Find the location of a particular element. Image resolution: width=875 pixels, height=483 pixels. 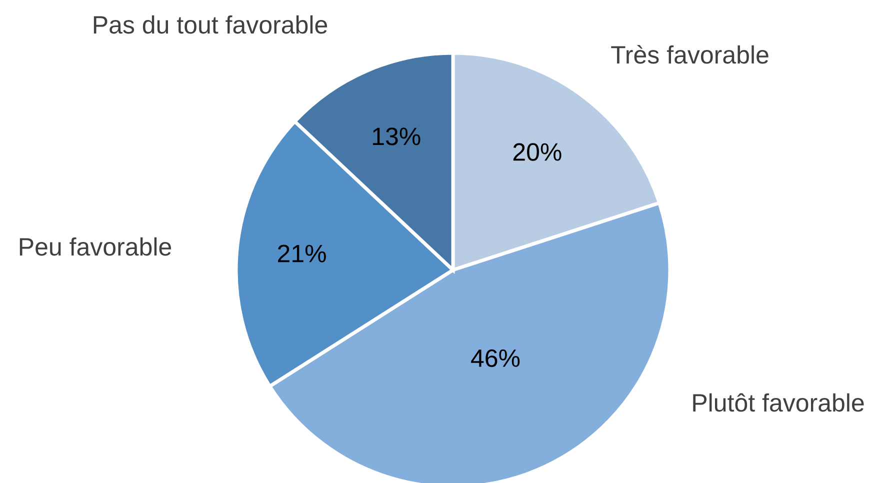

slice-label: Pas du tout favorable is located at coordinates (211, 24).